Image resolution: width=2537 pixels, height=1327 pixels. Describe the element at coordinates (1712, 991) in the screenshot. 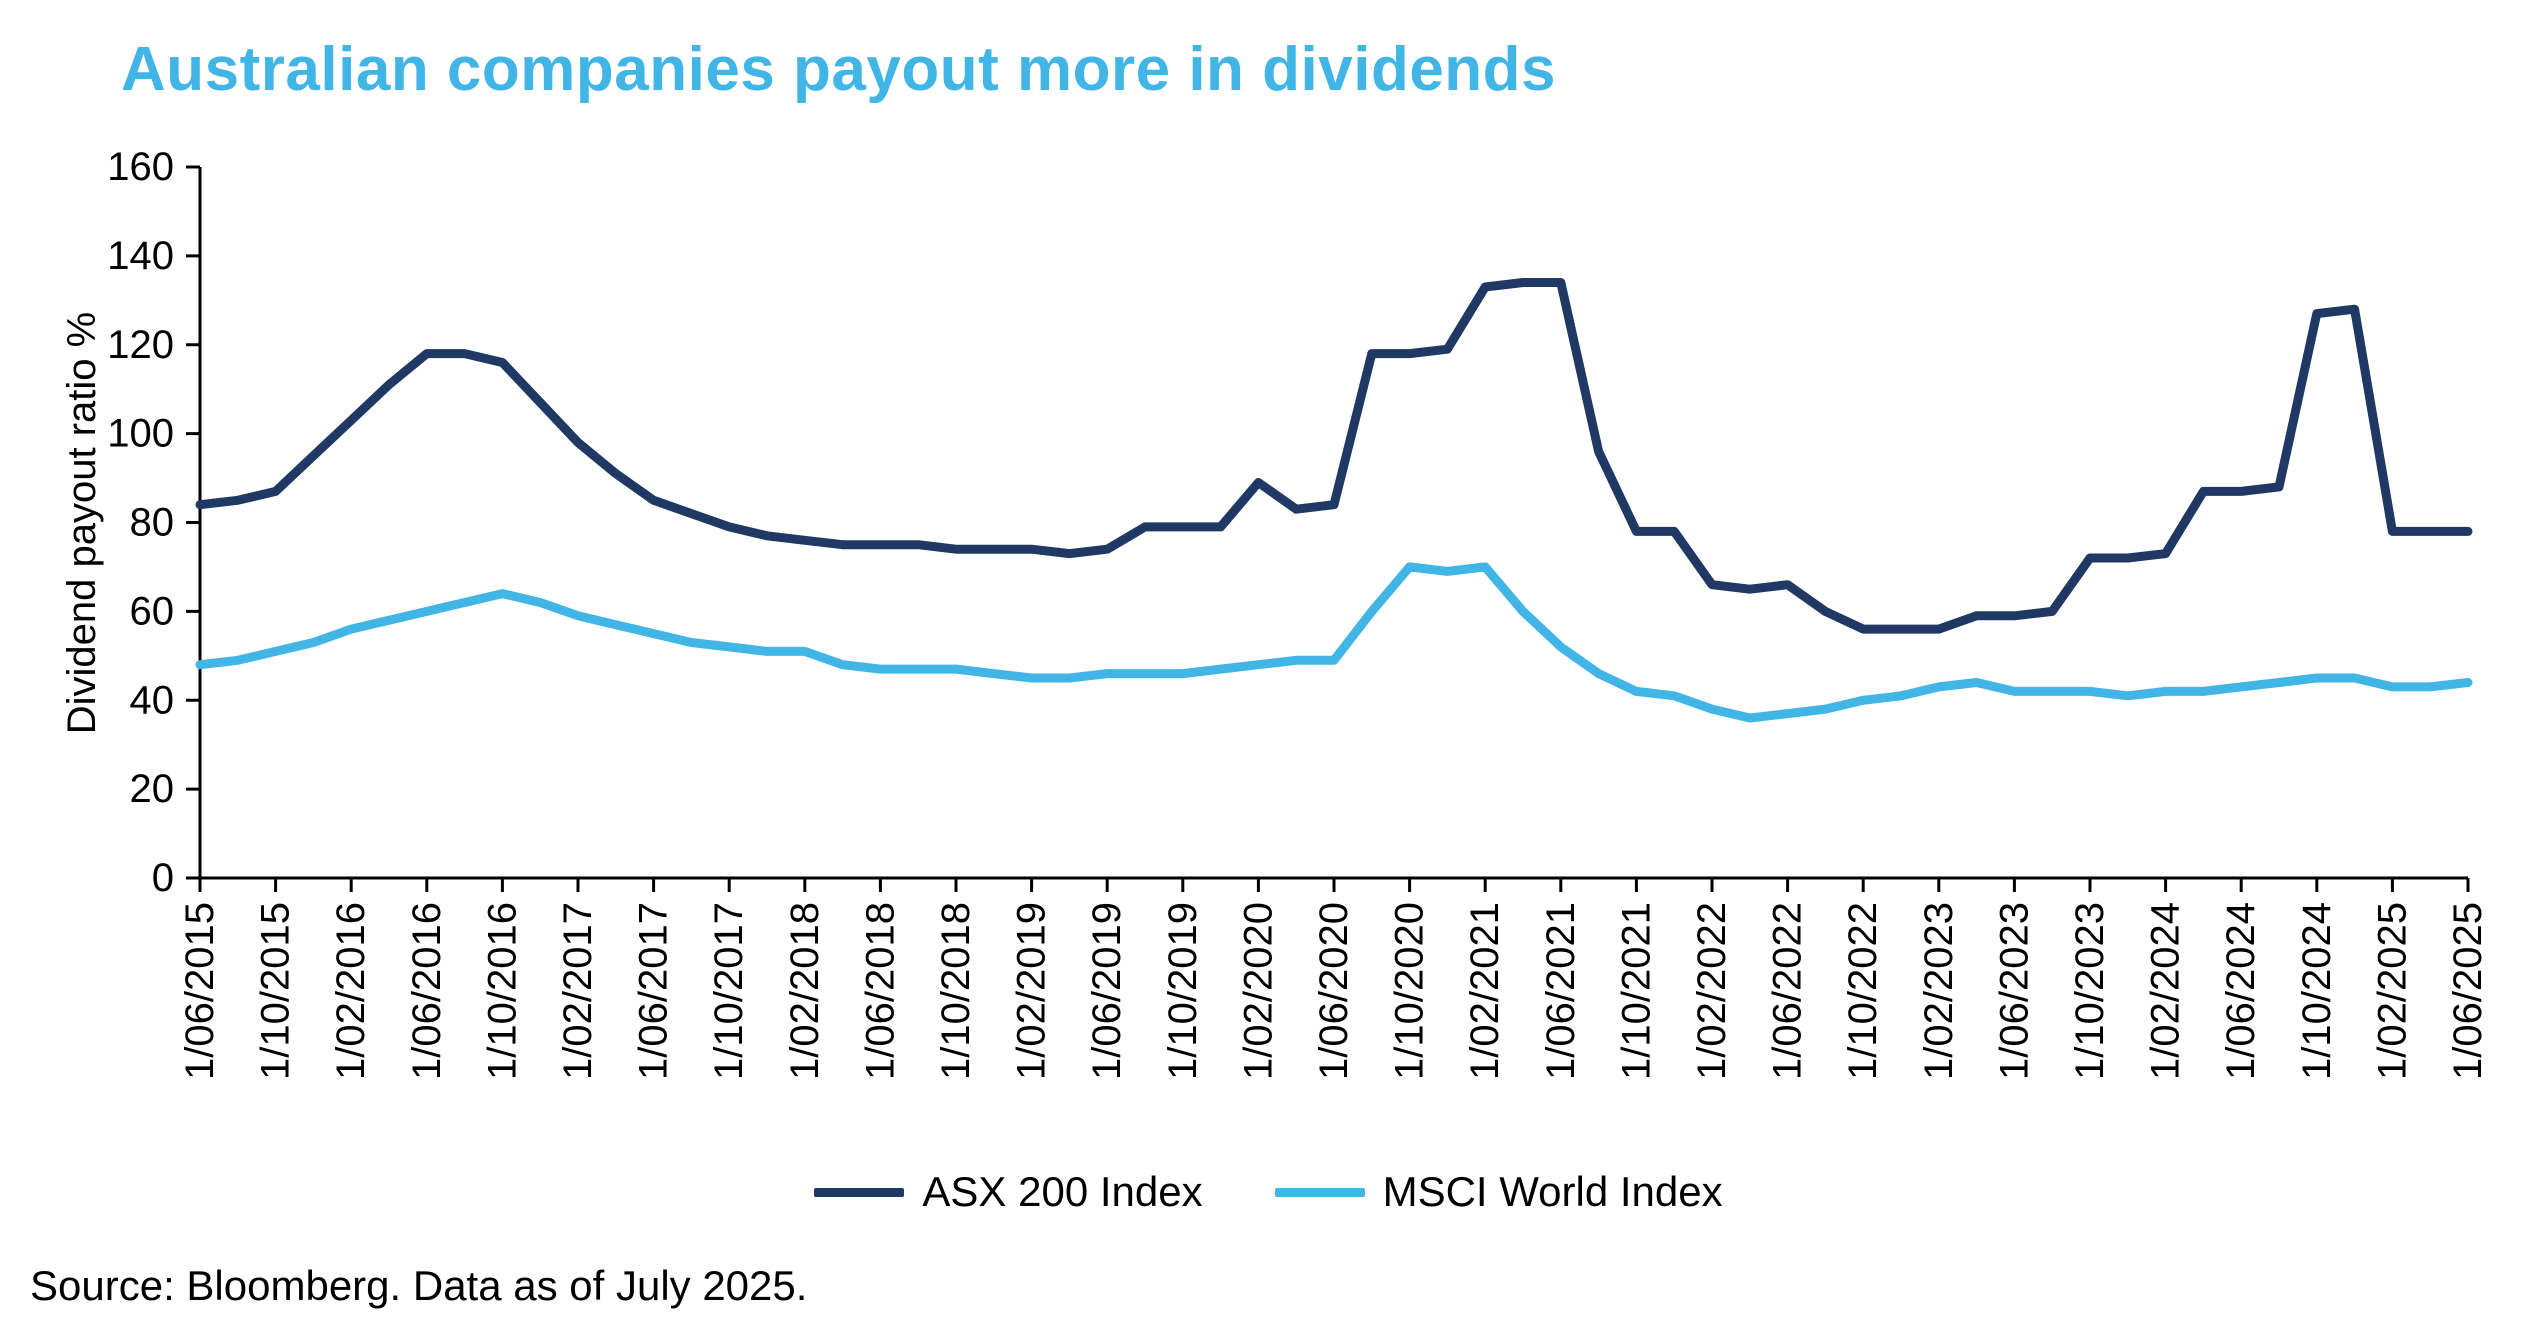

I see `x-tick-label: 1/02/2022` at that location.